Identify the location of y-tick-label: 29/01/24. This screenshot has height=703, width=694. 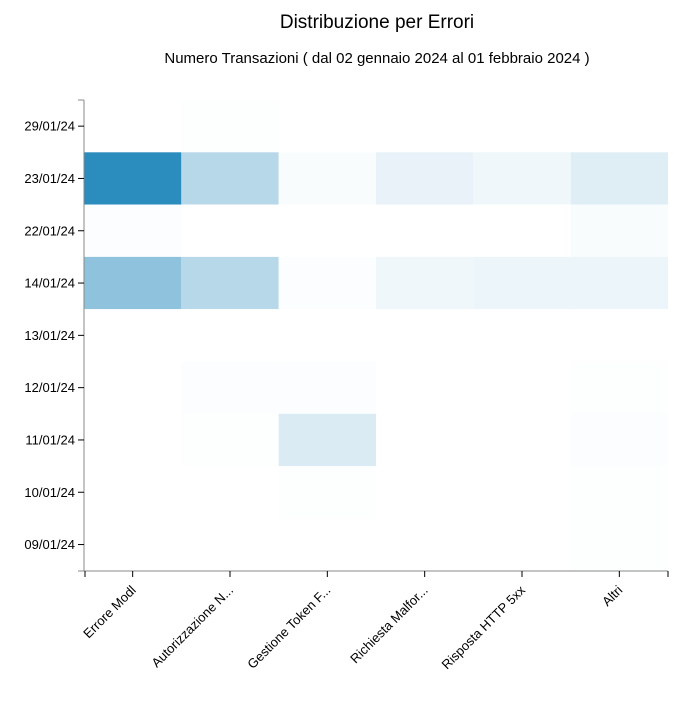
(49, 126).